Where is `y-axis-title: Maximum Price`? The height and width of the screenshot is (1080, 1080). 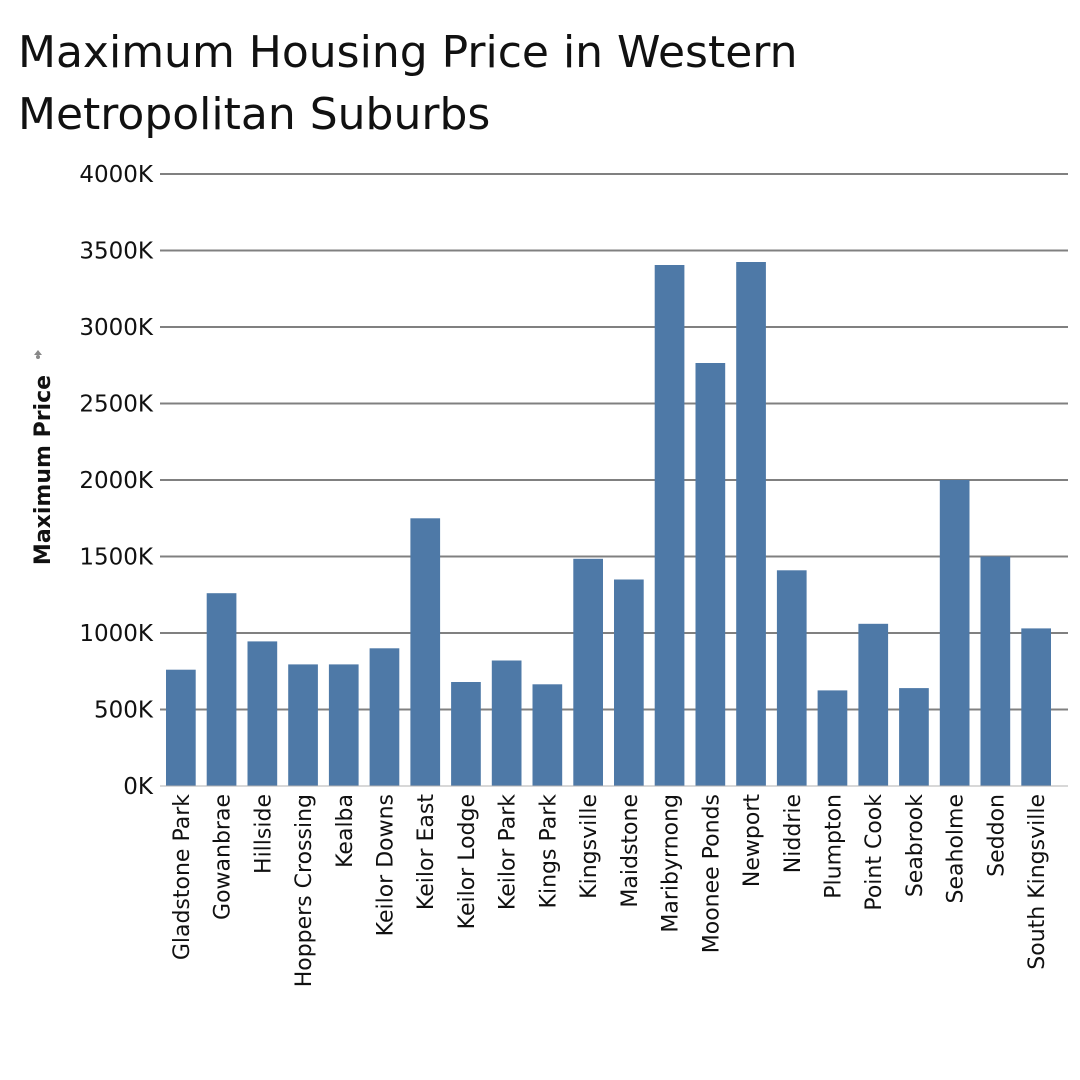
y-axis-title: Maximum Price is located at coordinates (43, 470).